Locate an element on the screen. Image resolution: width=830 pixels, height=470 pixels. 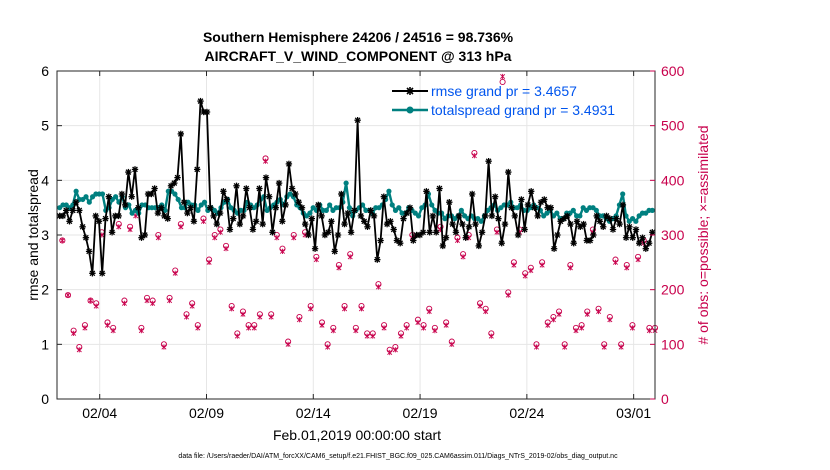
x-tick-label: 02/09 is located at coordinates (206, 413).